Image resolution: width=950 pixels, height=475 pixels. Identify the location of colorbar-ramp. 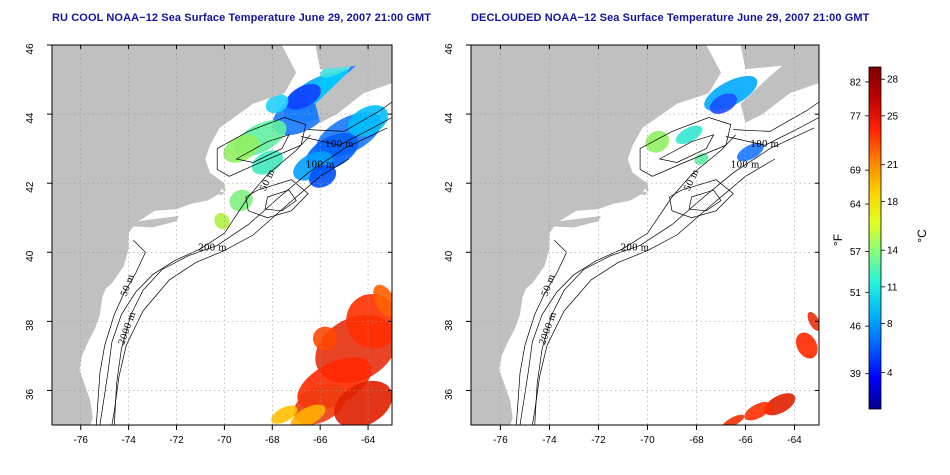
(875, 238).